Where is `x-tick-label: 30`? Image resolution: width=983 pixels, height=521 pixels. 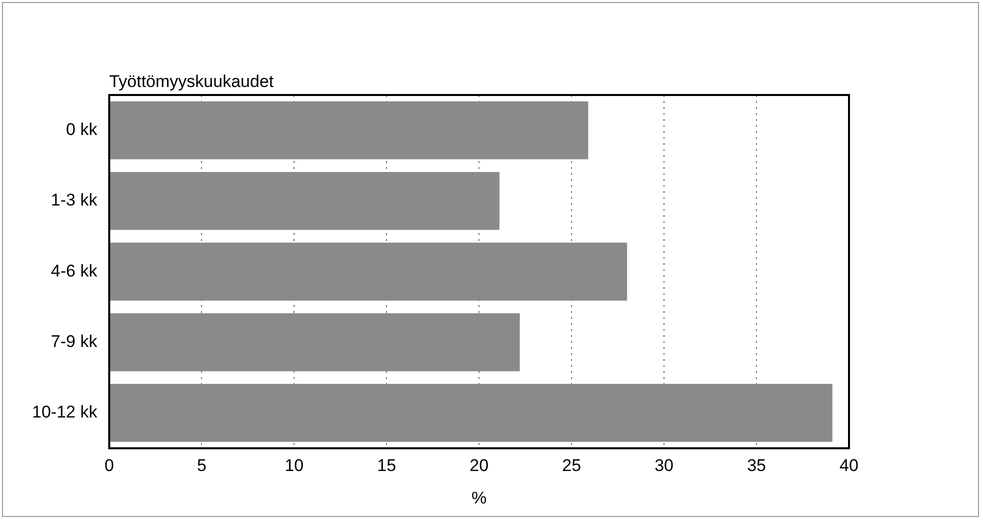
x-tick-label: 30 is located at coordinates (664, 466).